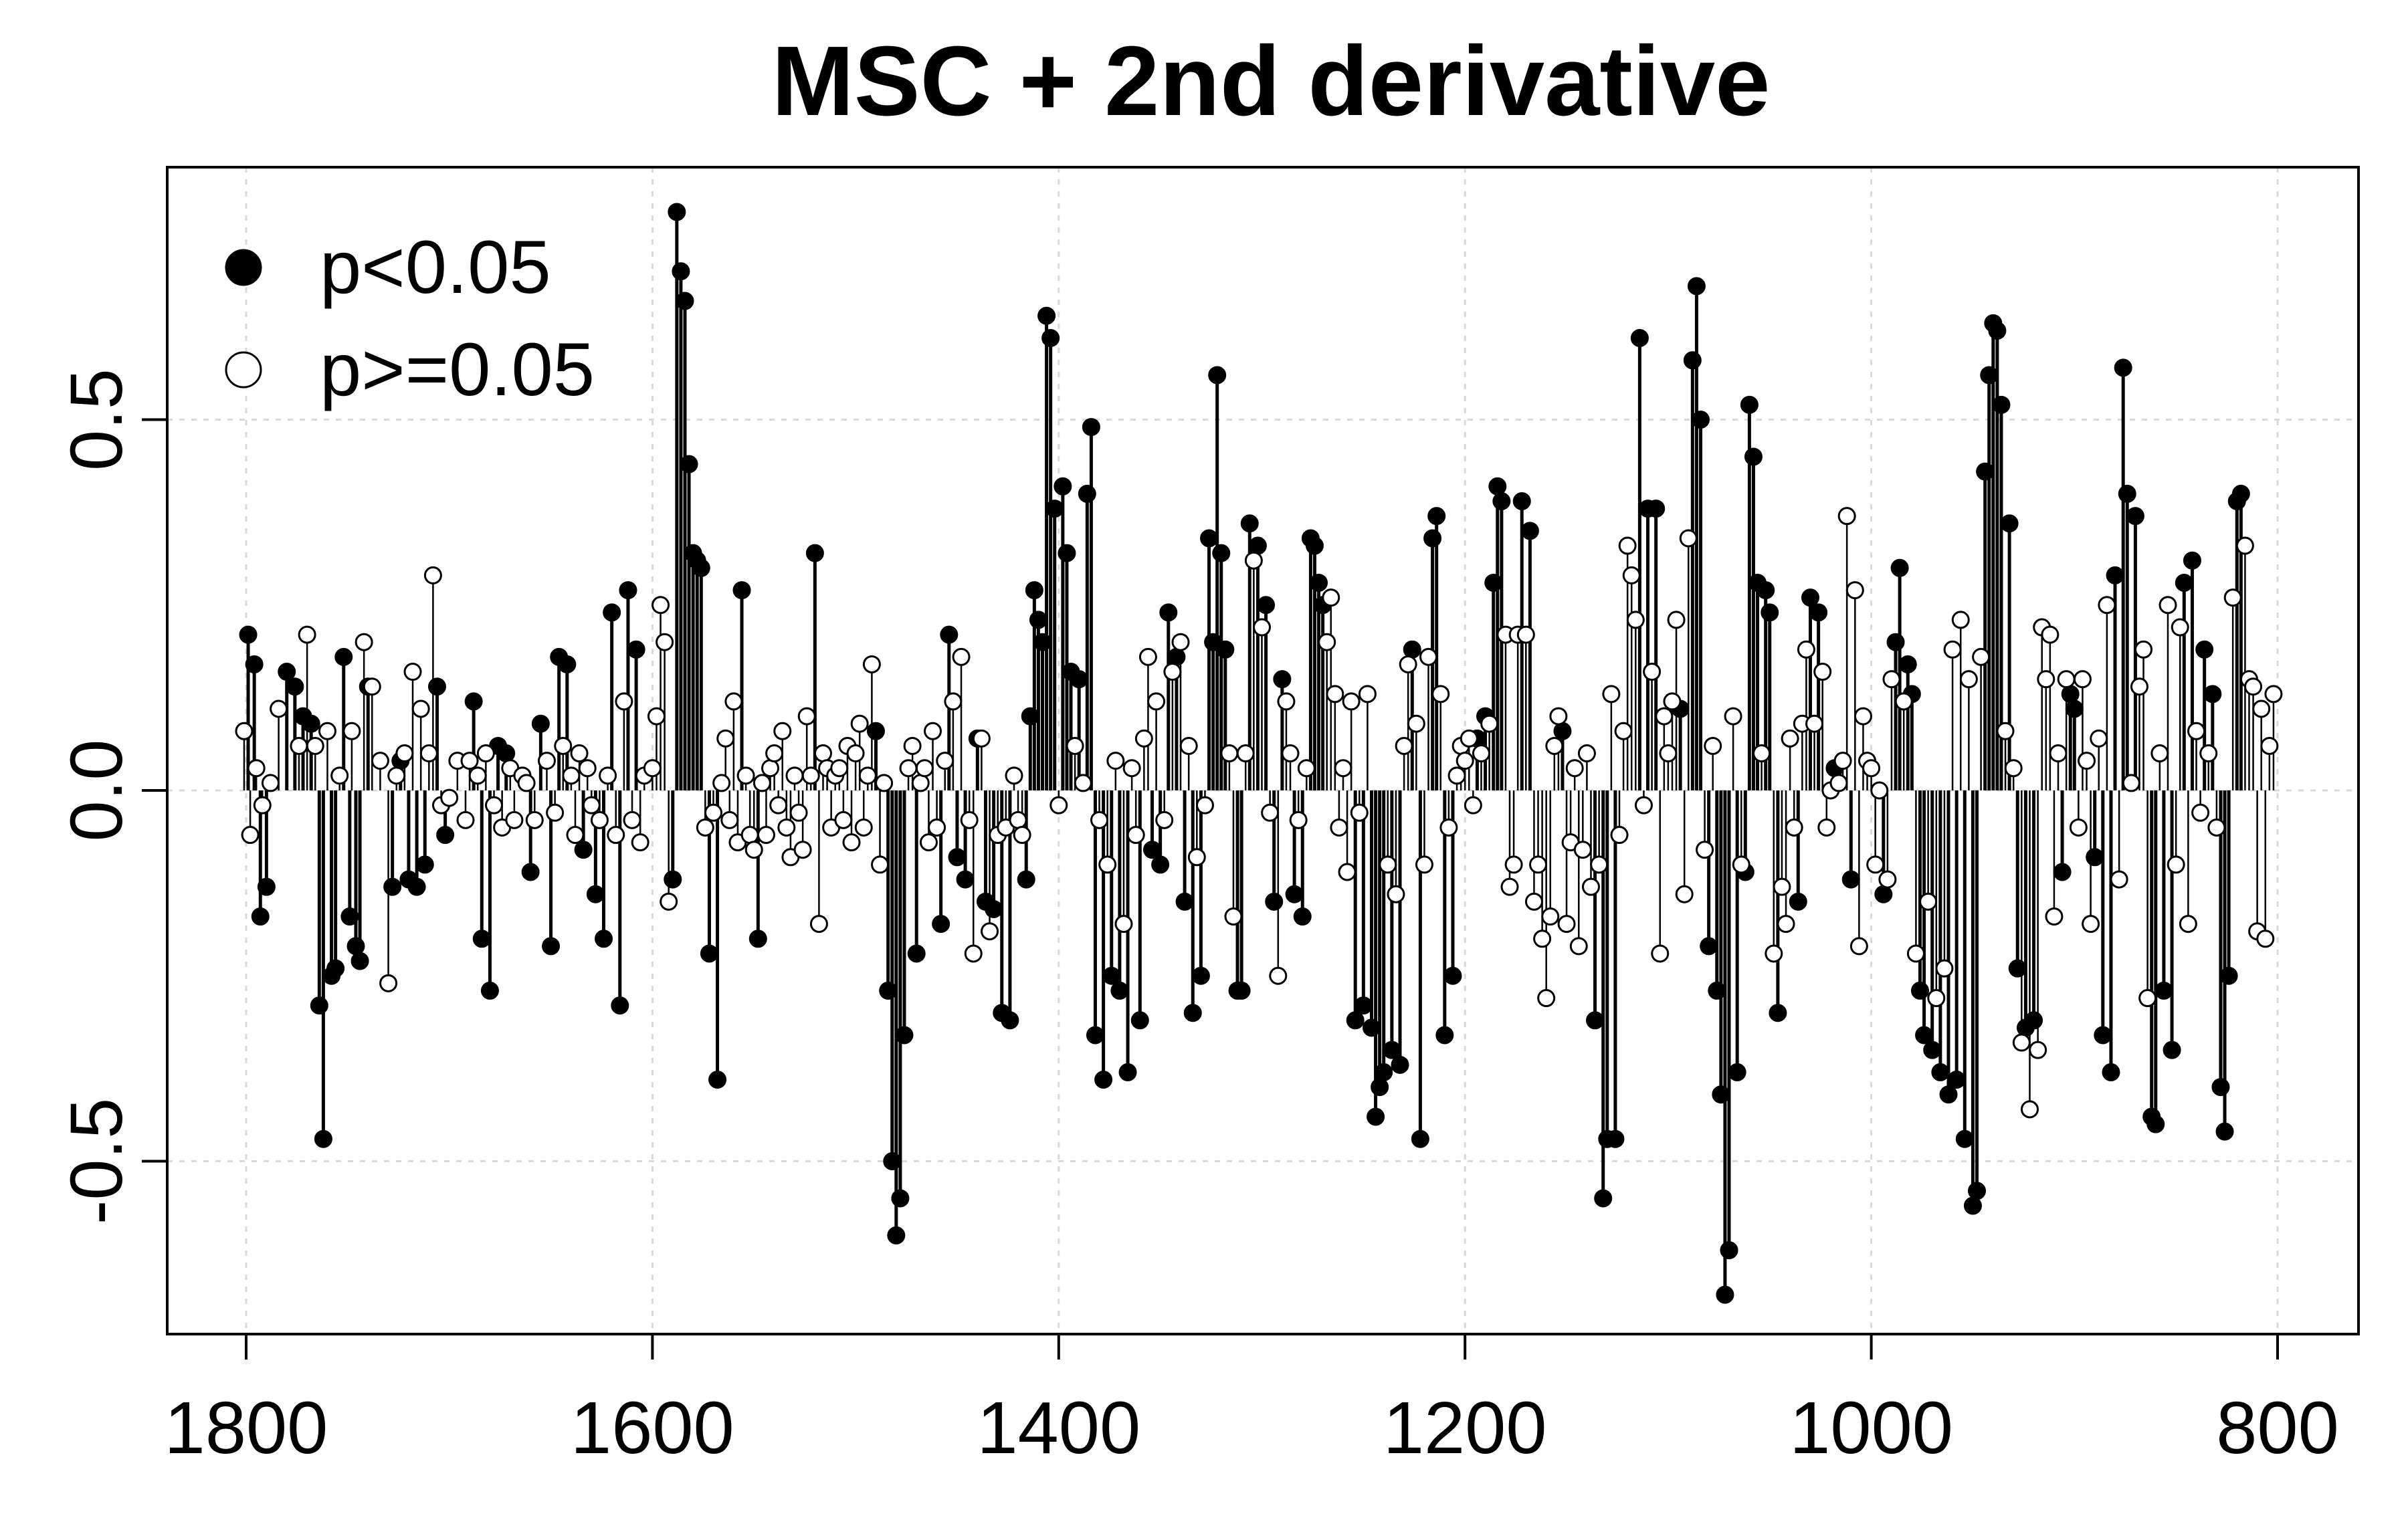  Describe the element at coordinates (410, 318) in the screenshot. I see `legend: p<0.05 p>=0.05` at that location.